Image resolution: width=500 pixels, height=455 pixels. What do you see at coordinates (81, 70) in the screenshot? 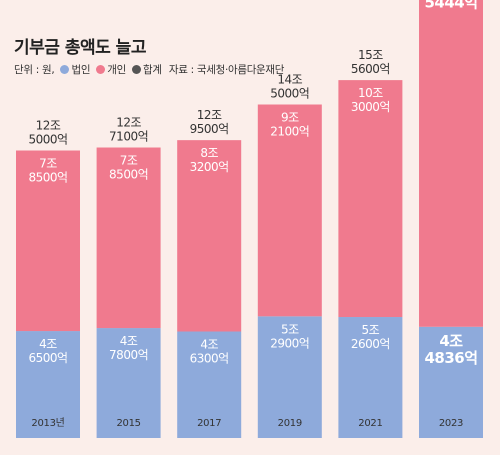
I see `legend-corporate-label: 법인` at bounding box center [81, 70].